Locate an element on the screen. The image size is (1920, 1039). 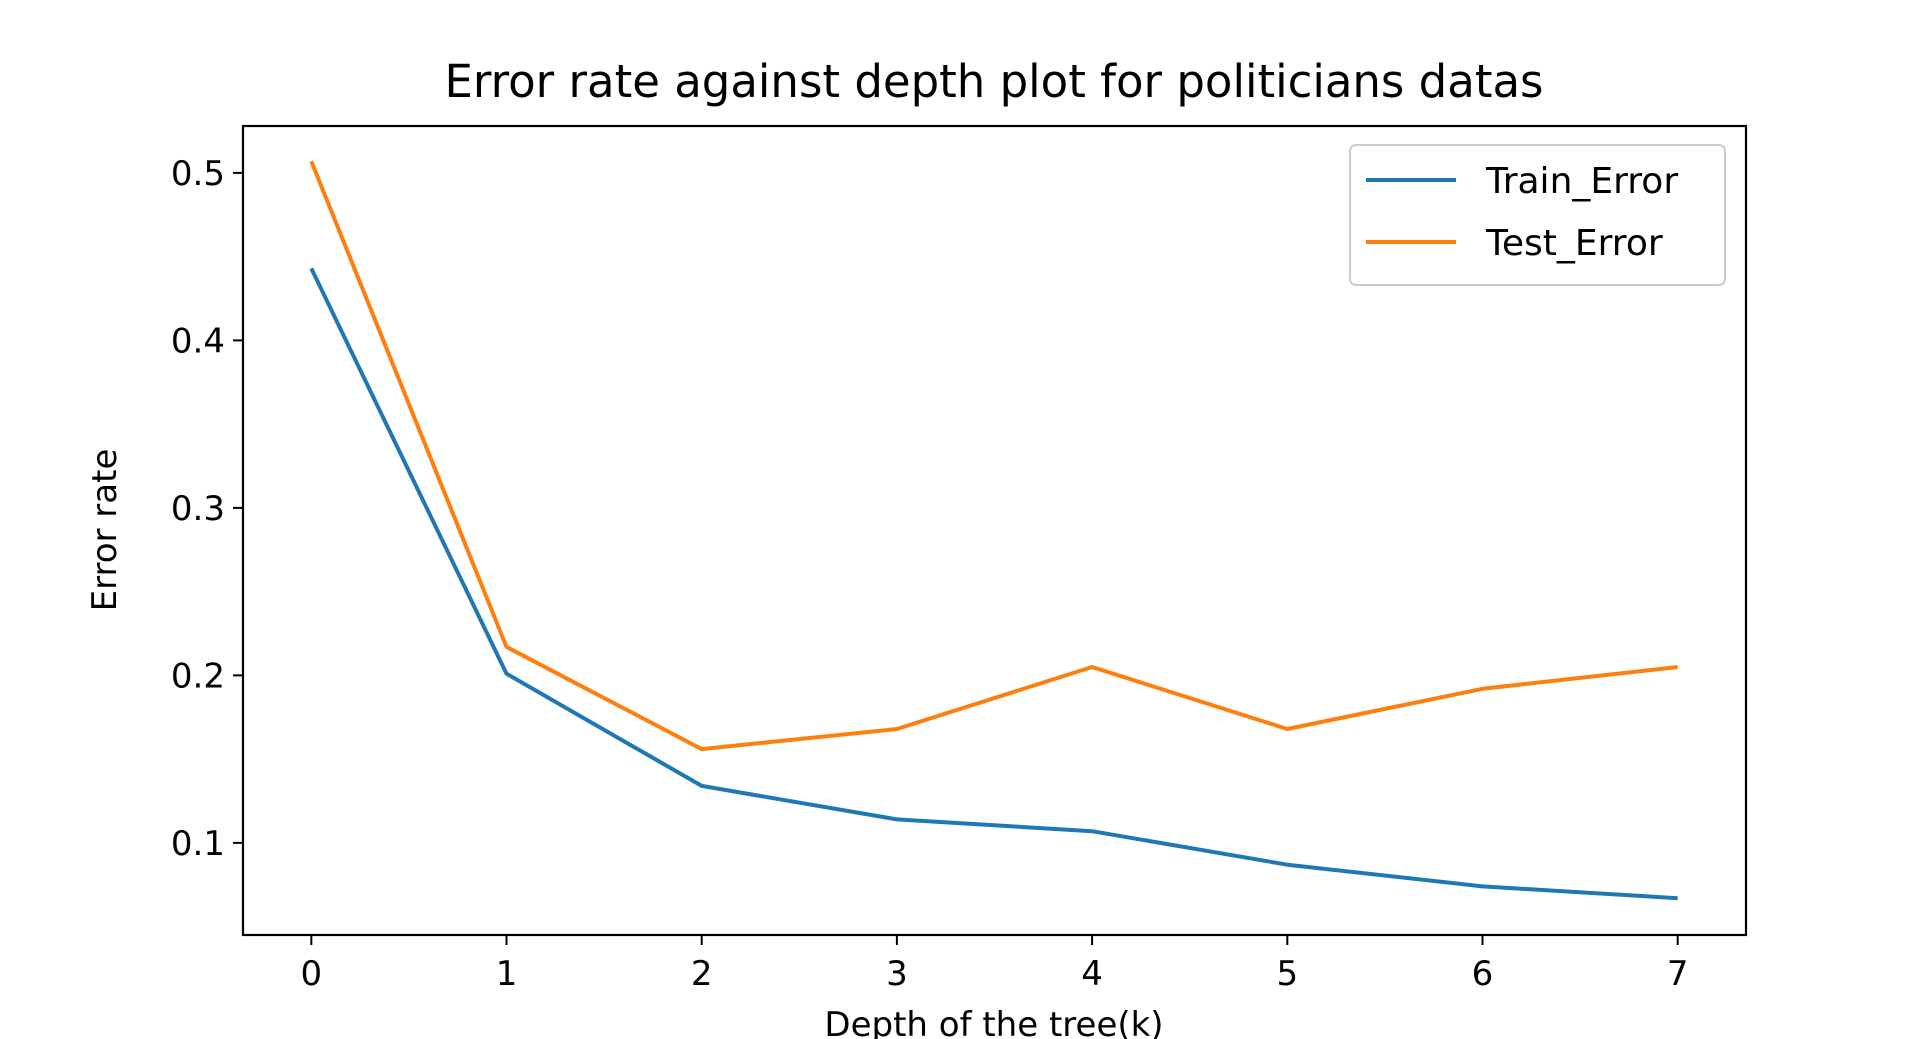
x-tick-label: 6 is located at coordinates (1483, 974).